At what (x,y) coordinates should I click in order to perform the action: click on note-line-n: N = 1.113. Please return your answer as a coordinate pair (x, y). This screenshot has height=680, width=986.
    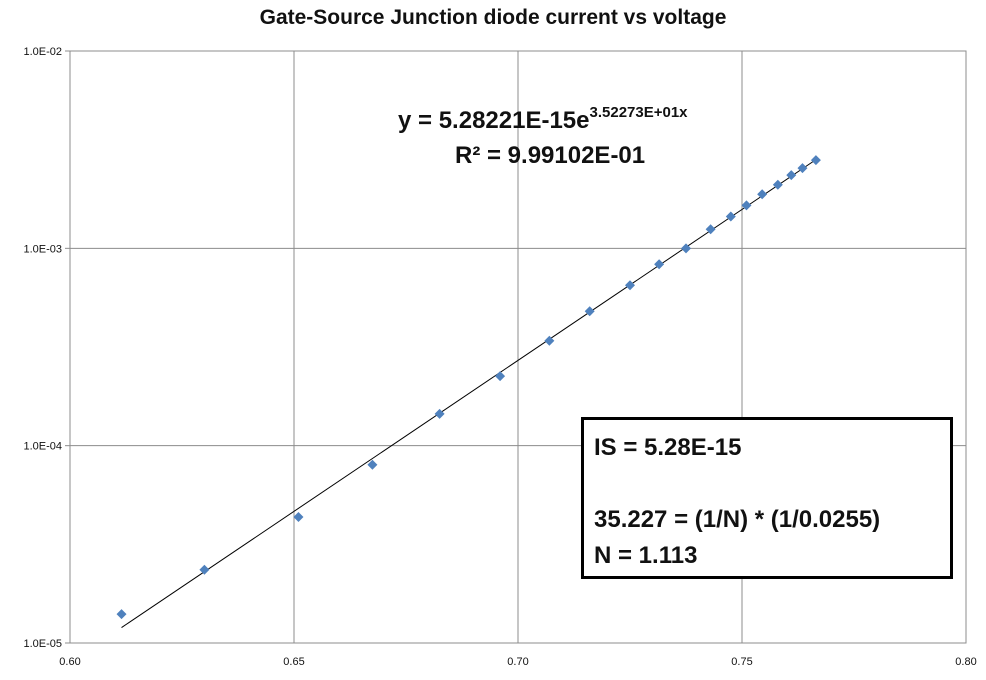
    Looking at the image, I should click on (646, 555).